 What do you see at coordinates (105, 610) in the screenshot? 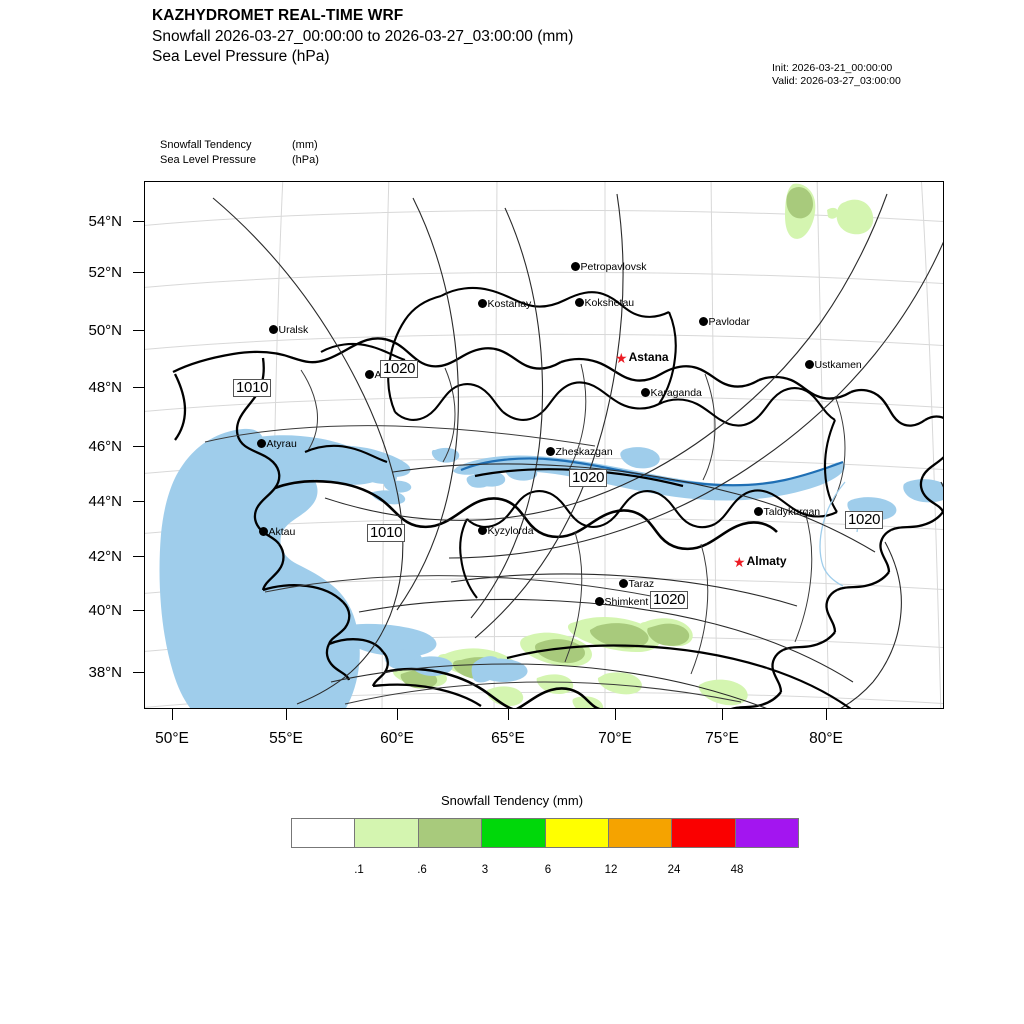
I see `y-tick-label-40: 40°N` at bounding box center [105, 610].